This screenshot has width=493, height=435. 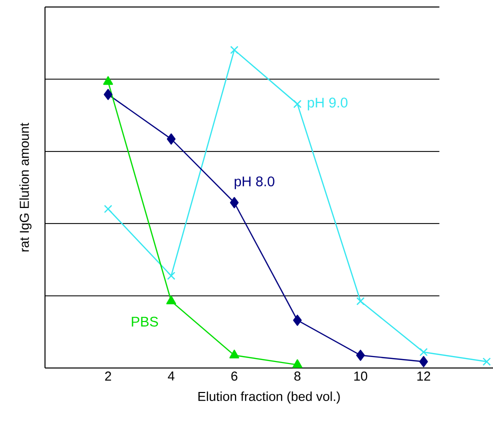 I want to click on x-tick-label: 4, so click(x=171, y=376).